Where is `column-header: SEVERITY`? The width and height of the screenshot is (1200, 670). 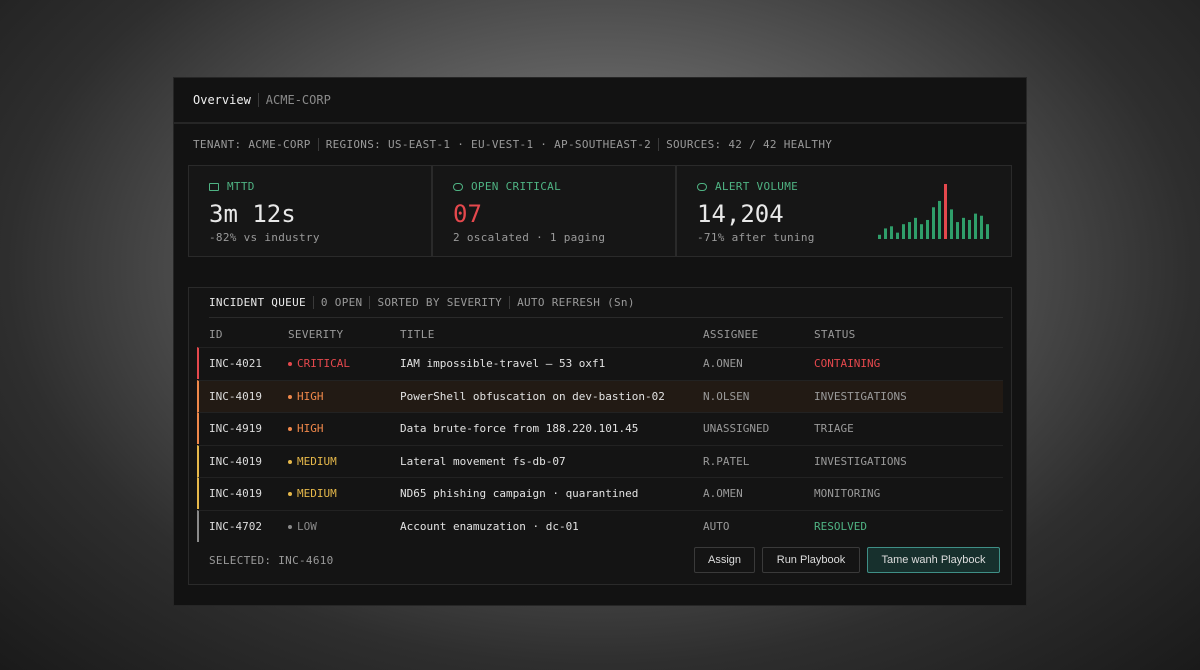 column-header: SEVERITY is located at coordinates (316, 334).